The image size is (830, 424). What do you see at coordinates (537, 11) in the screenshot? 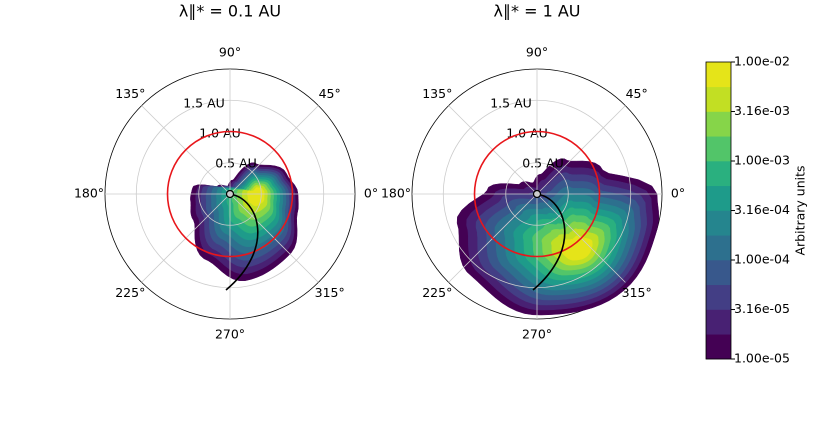
I see `chart-title: λ∥* = 1 AU` at bounding box center [537, 11].